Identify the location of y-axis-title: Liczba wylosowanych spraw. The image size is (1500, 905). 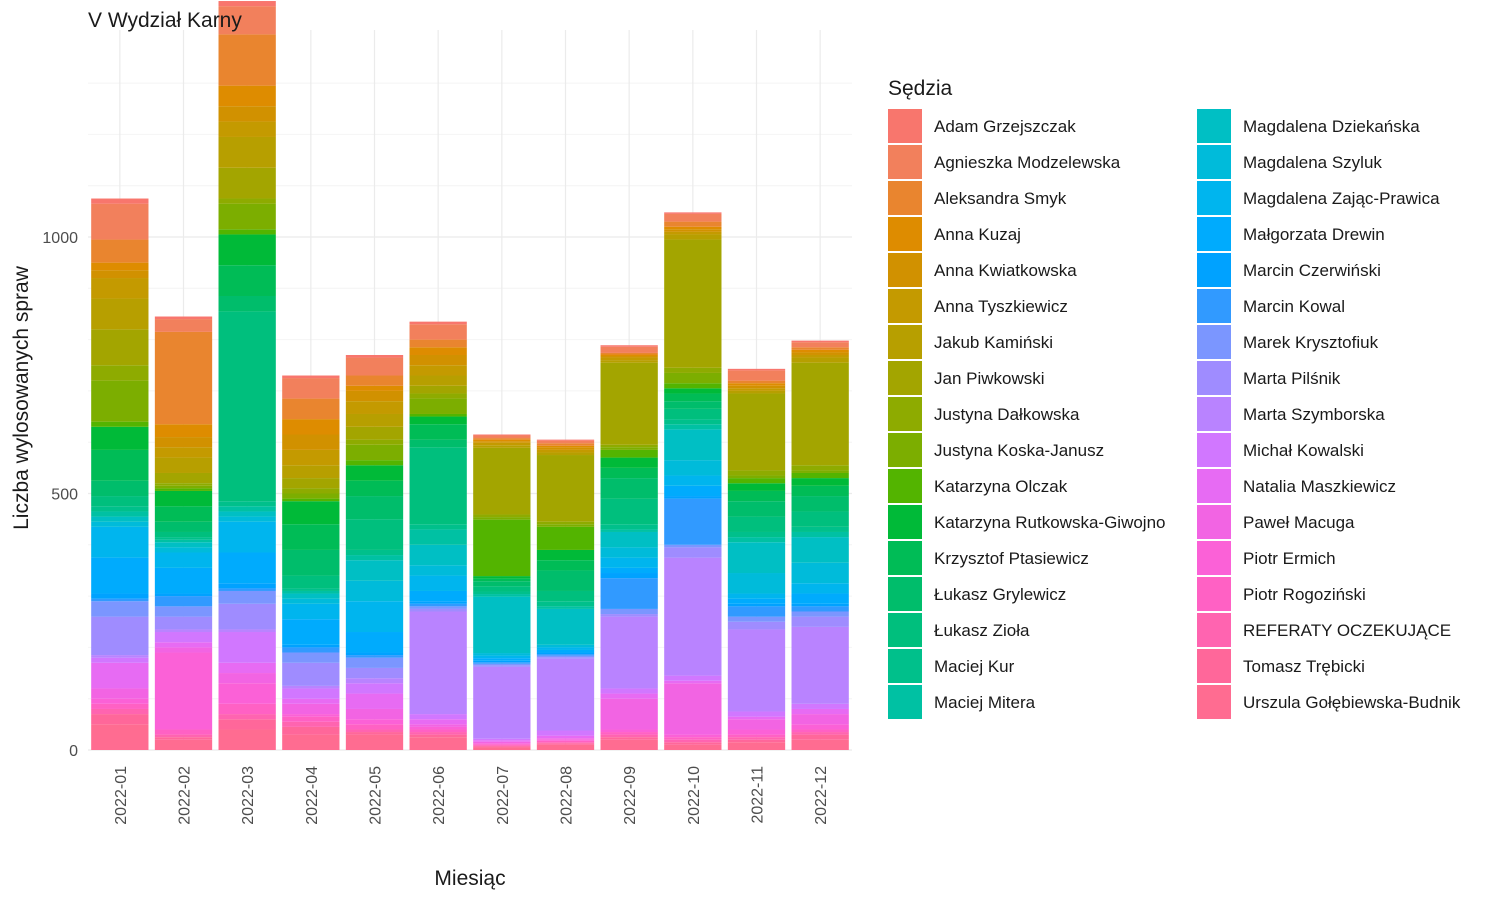
(21, 397).